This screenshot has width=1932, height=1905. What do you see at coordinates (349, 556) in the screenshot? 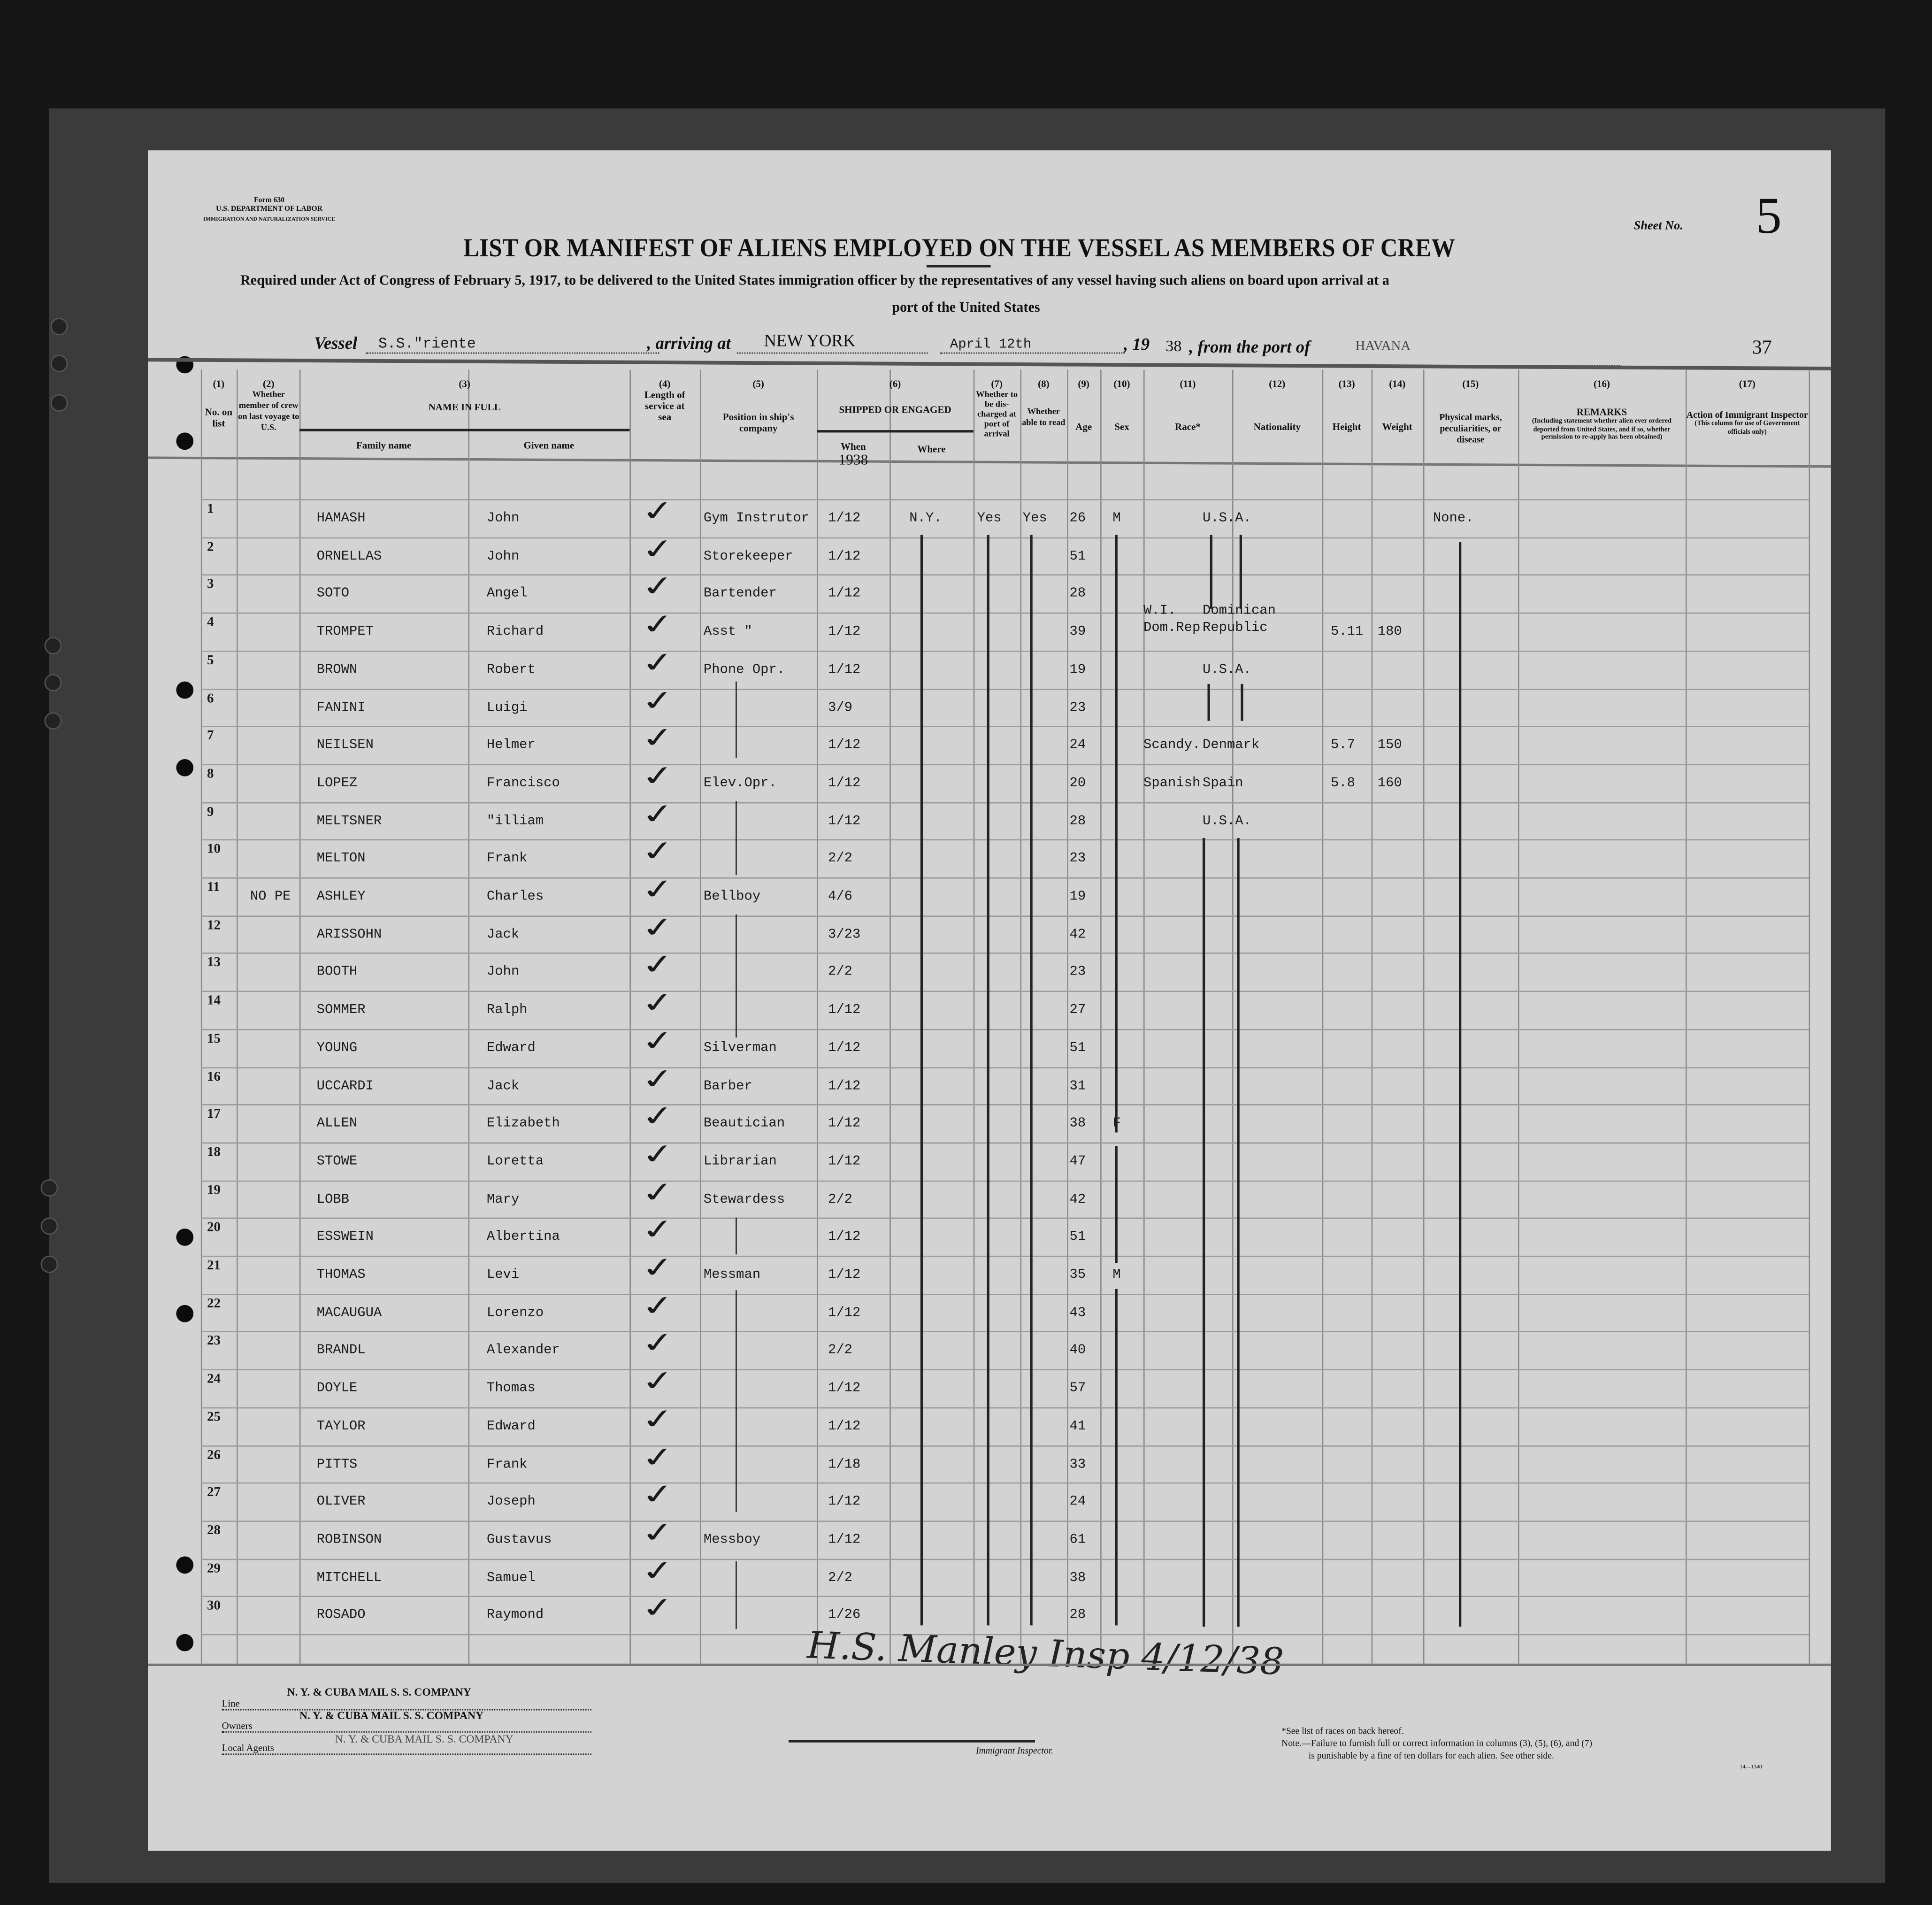
I see `family-name: ORNELLAS` at bounding box center [349, 556].